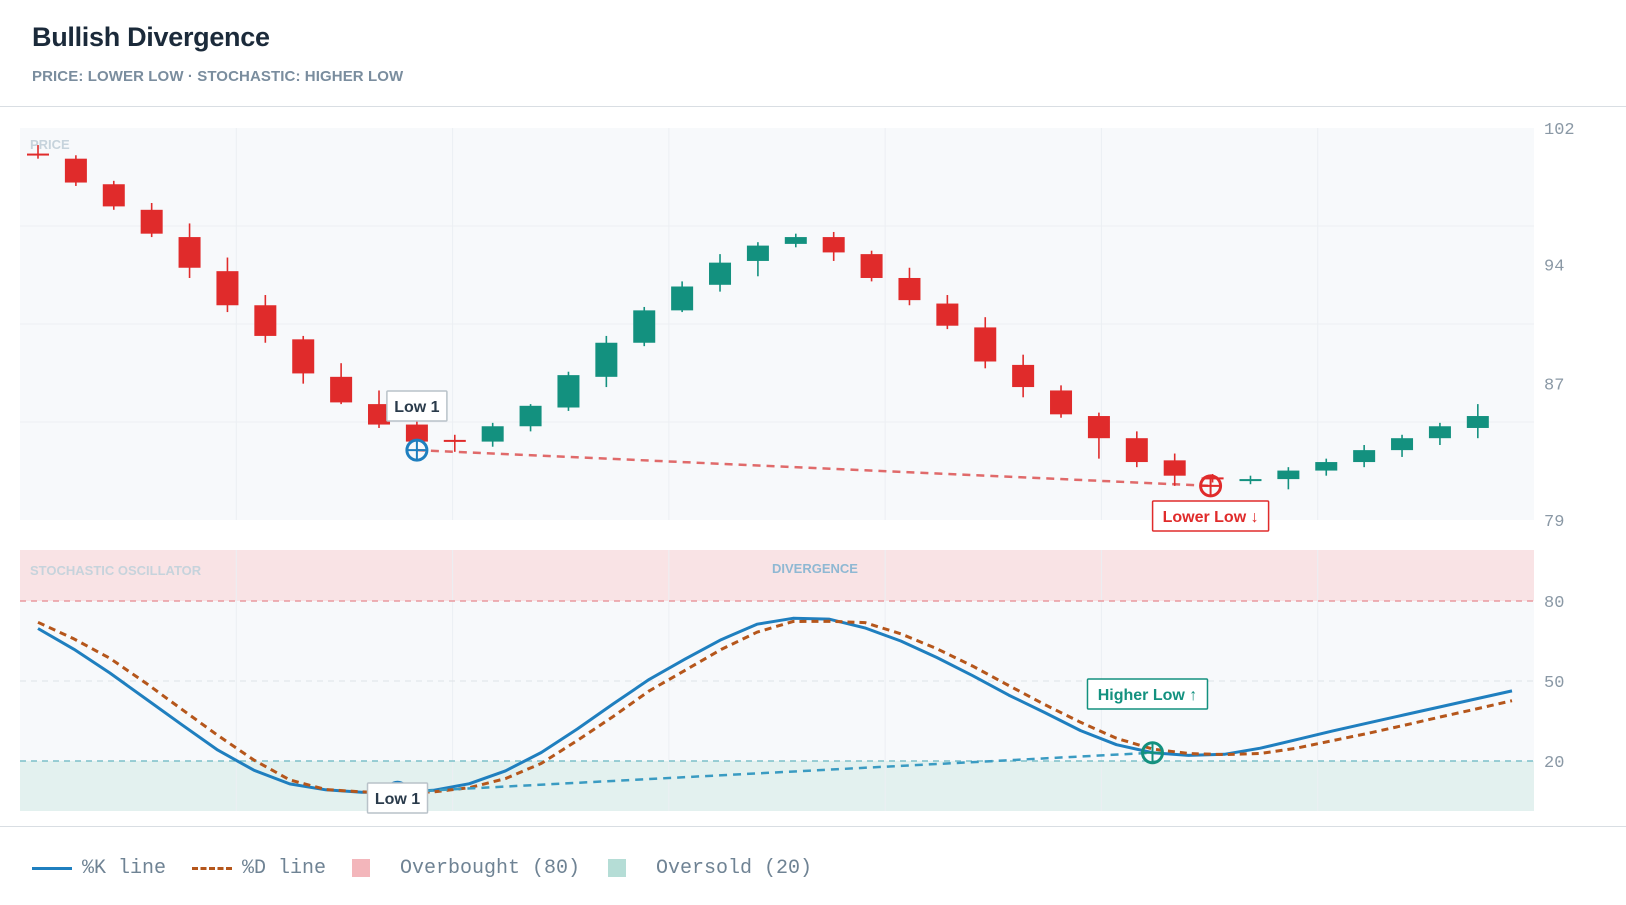 The image size is (1626, 905). I want to click on stoch-tick-label: 20, so click(1554, 763).